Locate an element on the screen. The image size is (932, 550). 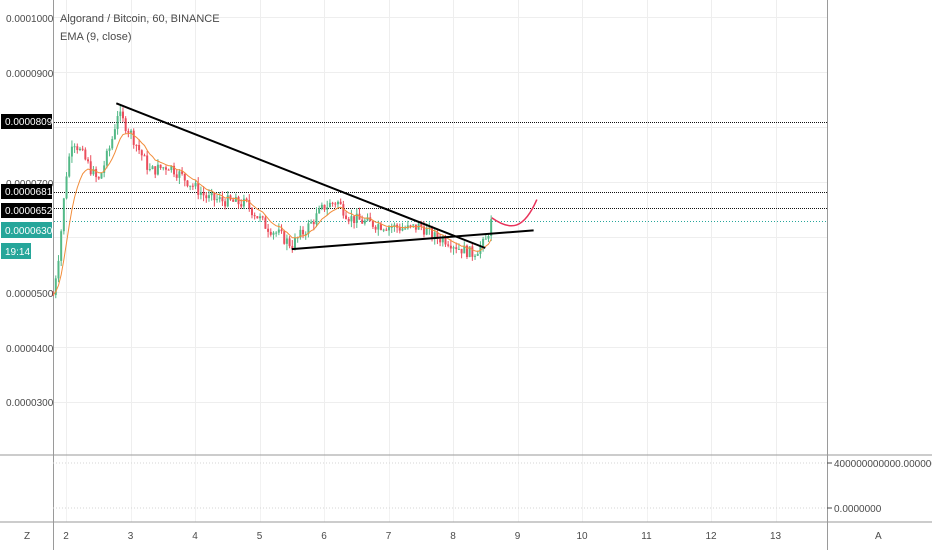
time-scale: 2 3 4 5 6 7 8 9 10 11 12 13 is located at coordinates (422, 536).